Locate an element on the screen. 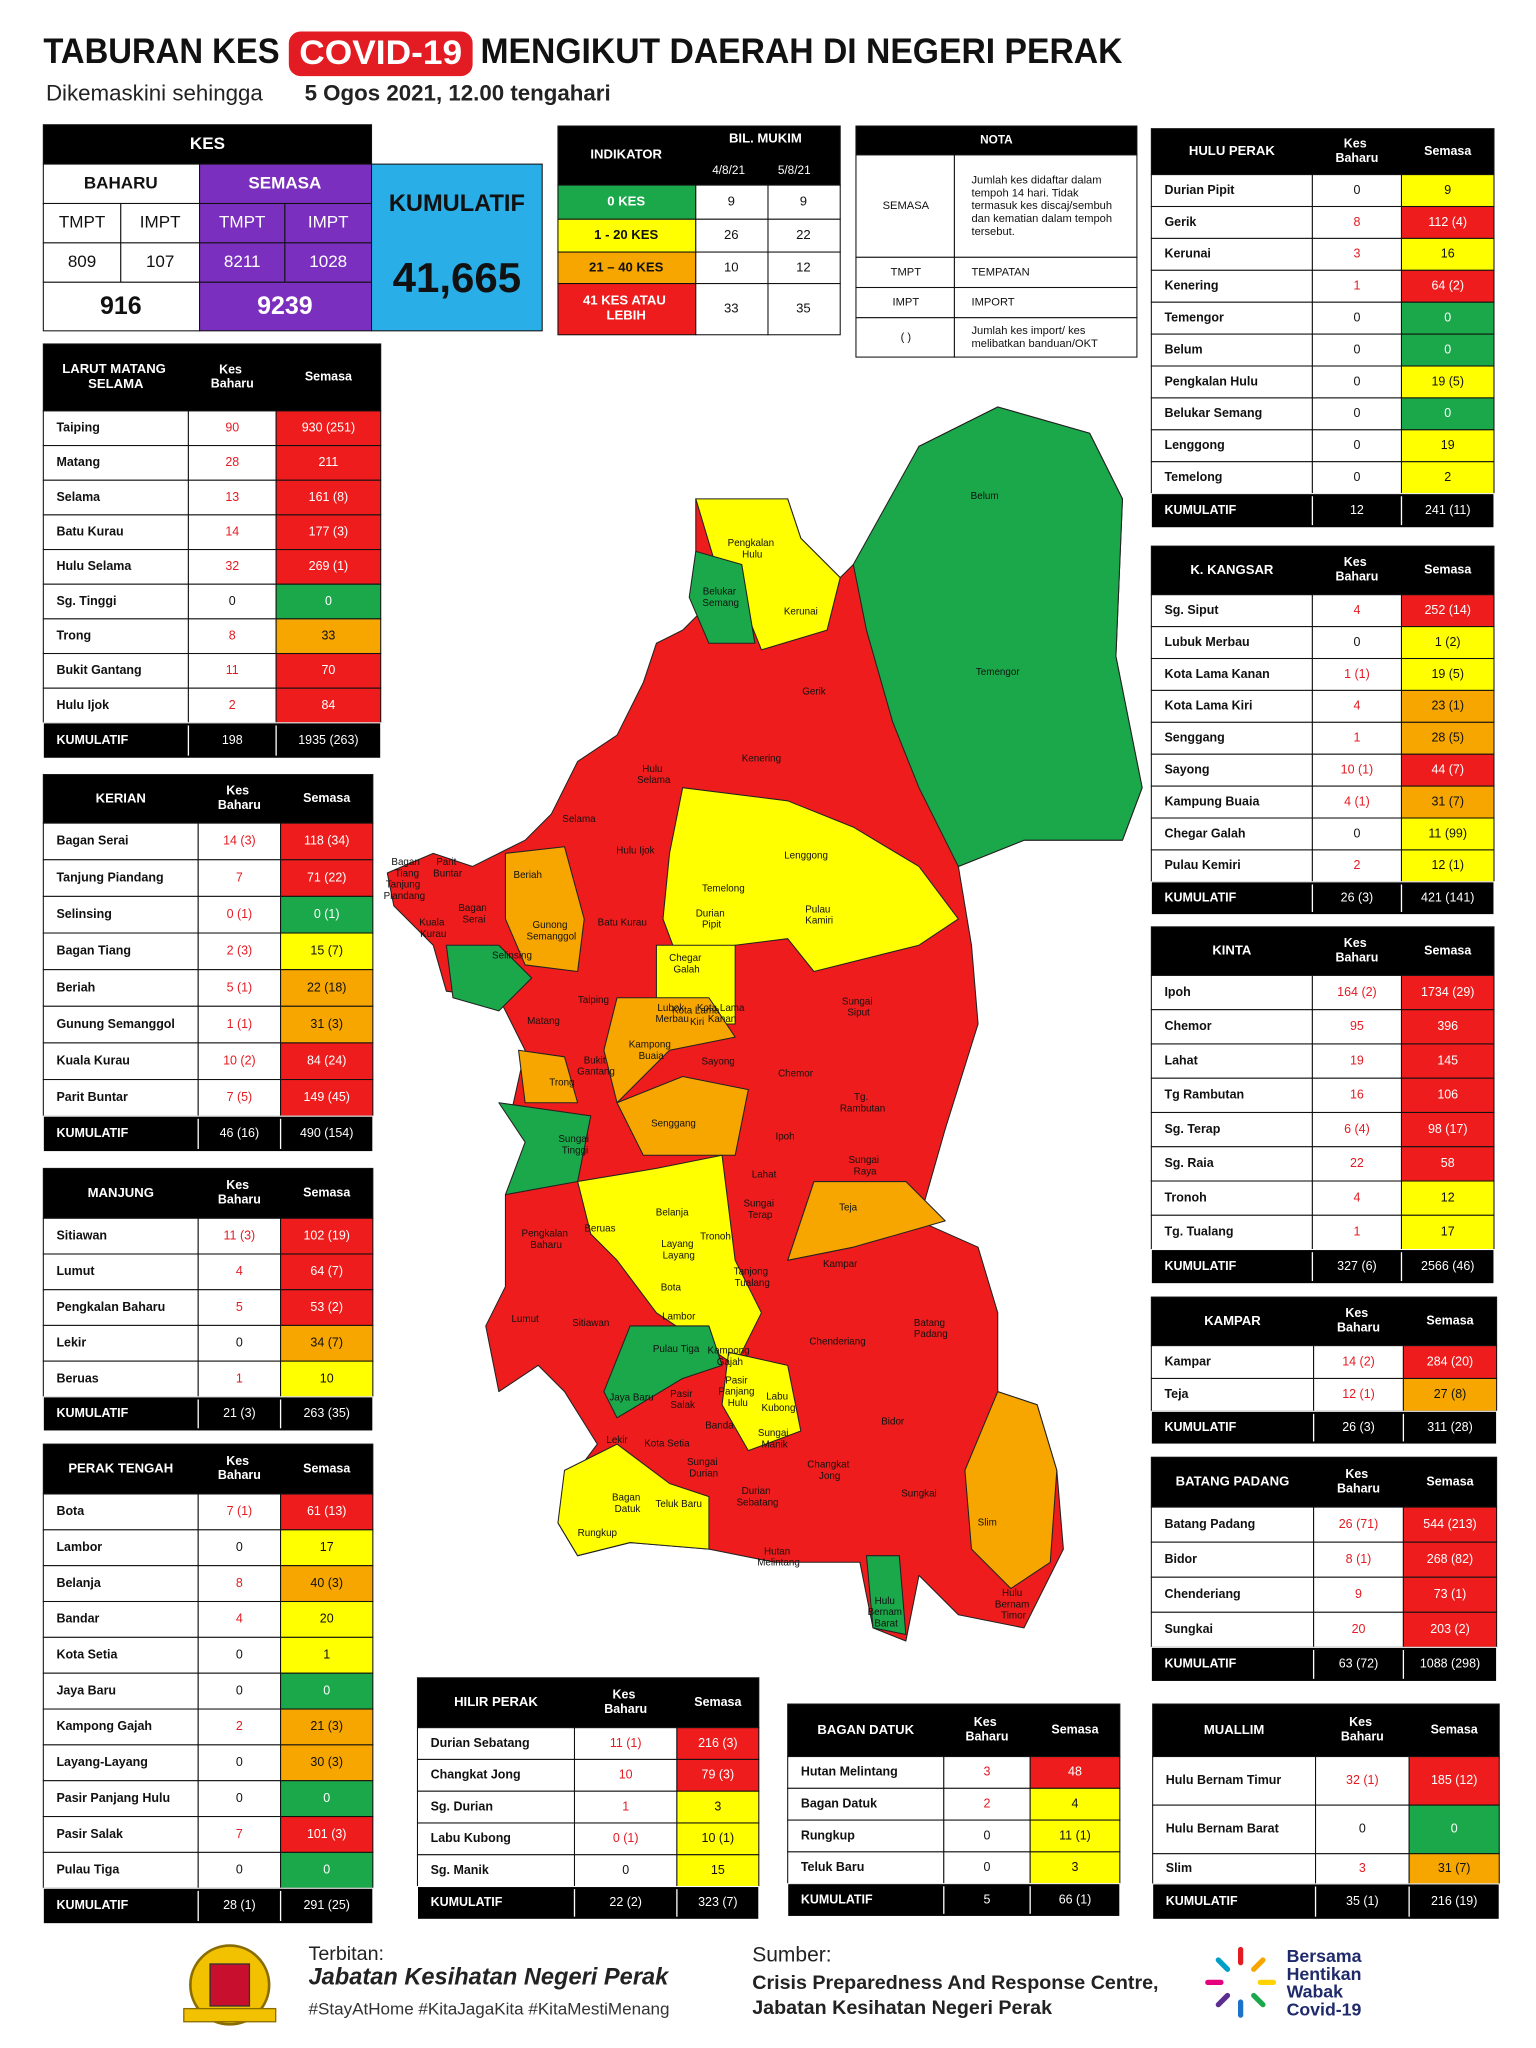 The image size is (1536, 2048). label: Labu Kubong is located at coordinates (471, 1838).